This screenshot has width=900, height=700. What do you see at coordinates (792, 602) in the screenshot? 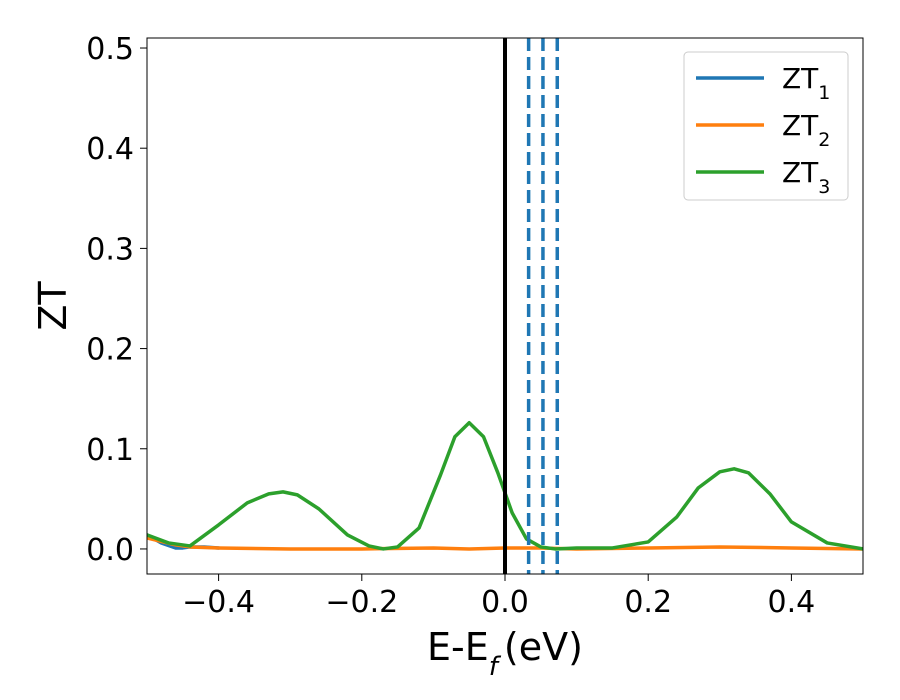
I see `x-tick-label: 0.4` at bounding box center [792, 602].